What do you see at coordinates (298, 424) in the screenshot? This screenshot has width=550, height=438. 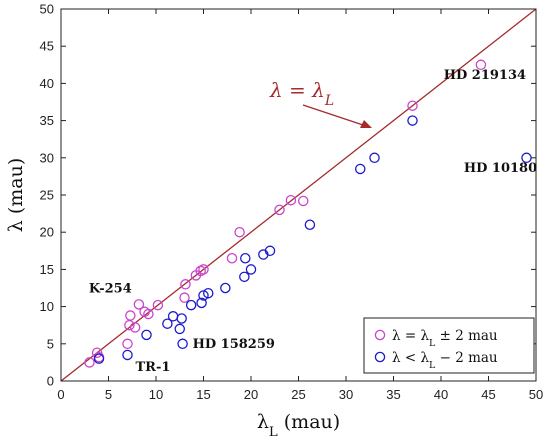 I see `x-axis-title: λL (mau)` at bounding box center [298, 424].